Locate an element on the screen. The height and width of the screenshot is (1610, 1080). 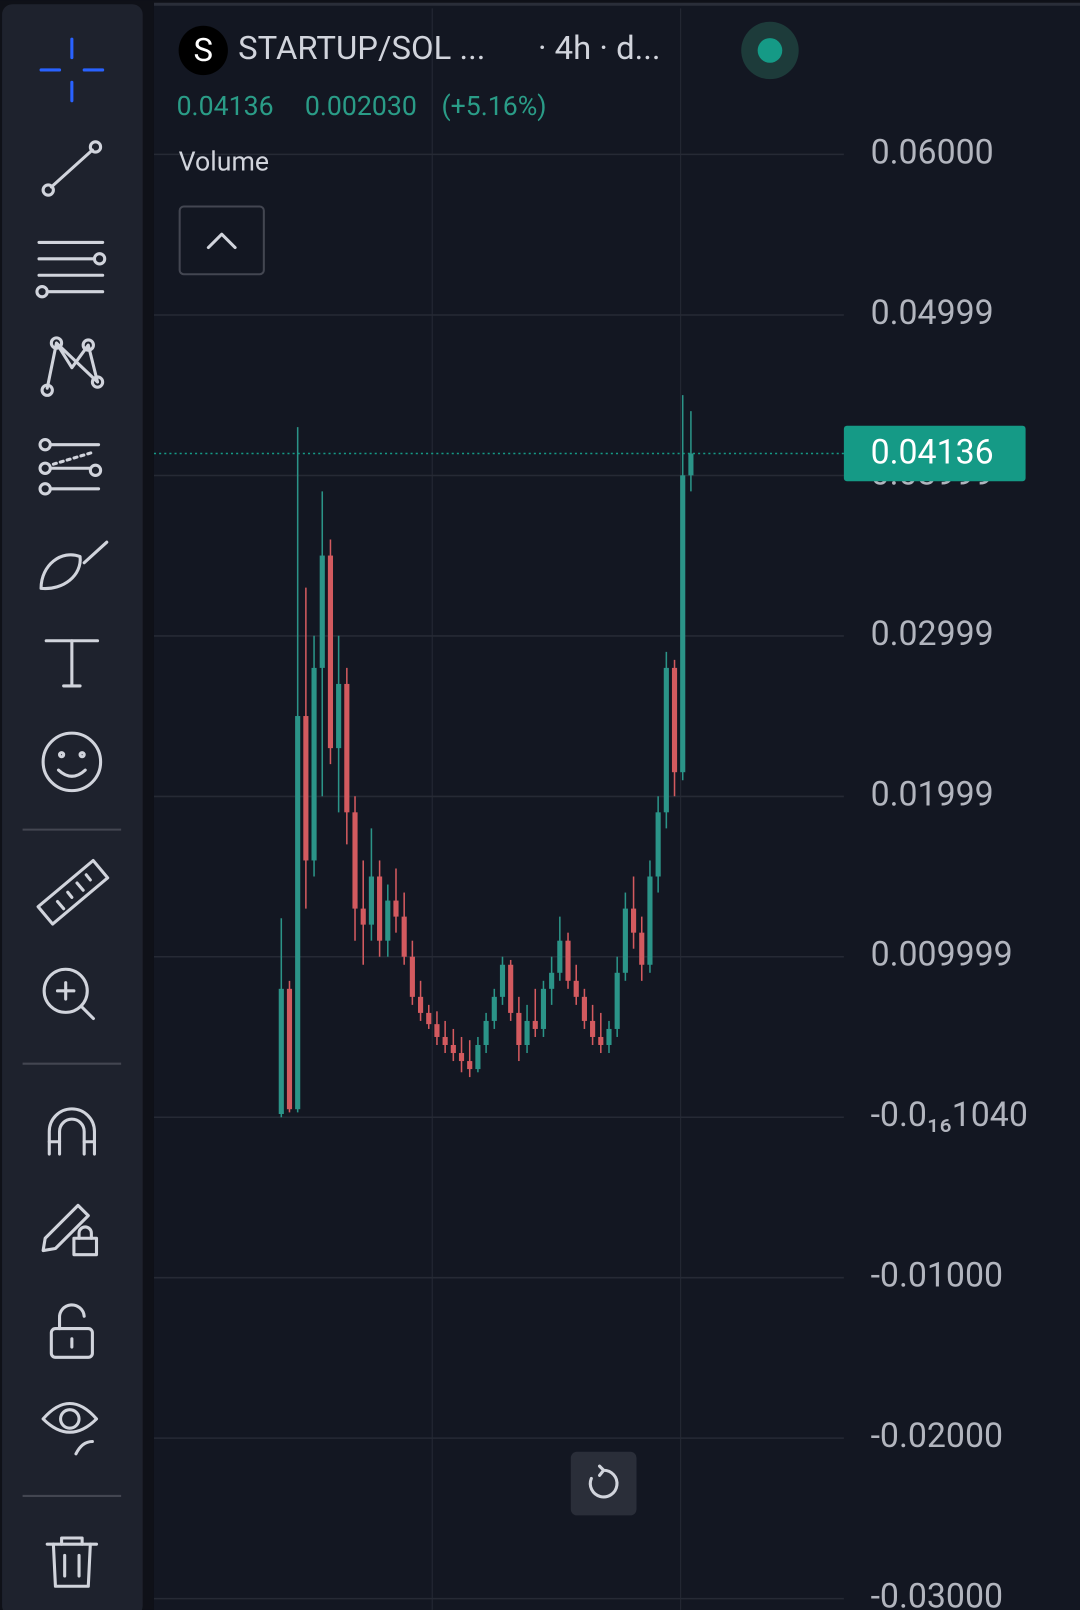
brush-tool is located at coordinates (74, 565).